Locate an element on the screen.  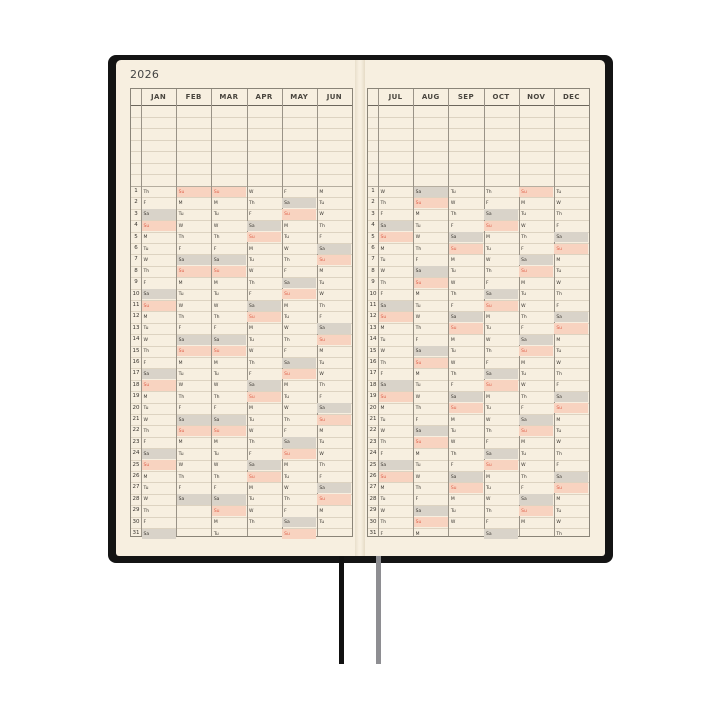
bookmark-ribbon-gray is located at coordinates (378, 610).